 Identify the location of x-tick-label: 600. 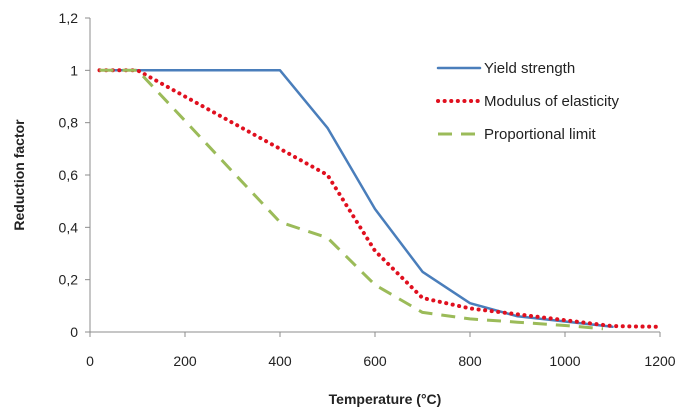
(375, 361).